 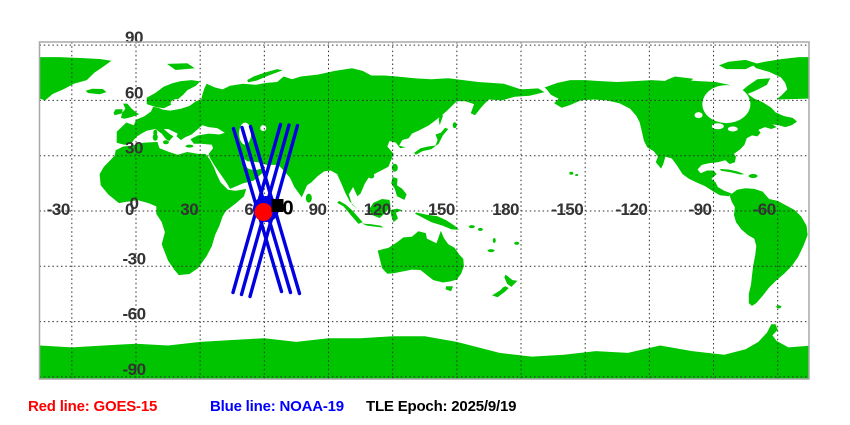 I want to click on longitude-label: 0, so click(x=129, y=209).